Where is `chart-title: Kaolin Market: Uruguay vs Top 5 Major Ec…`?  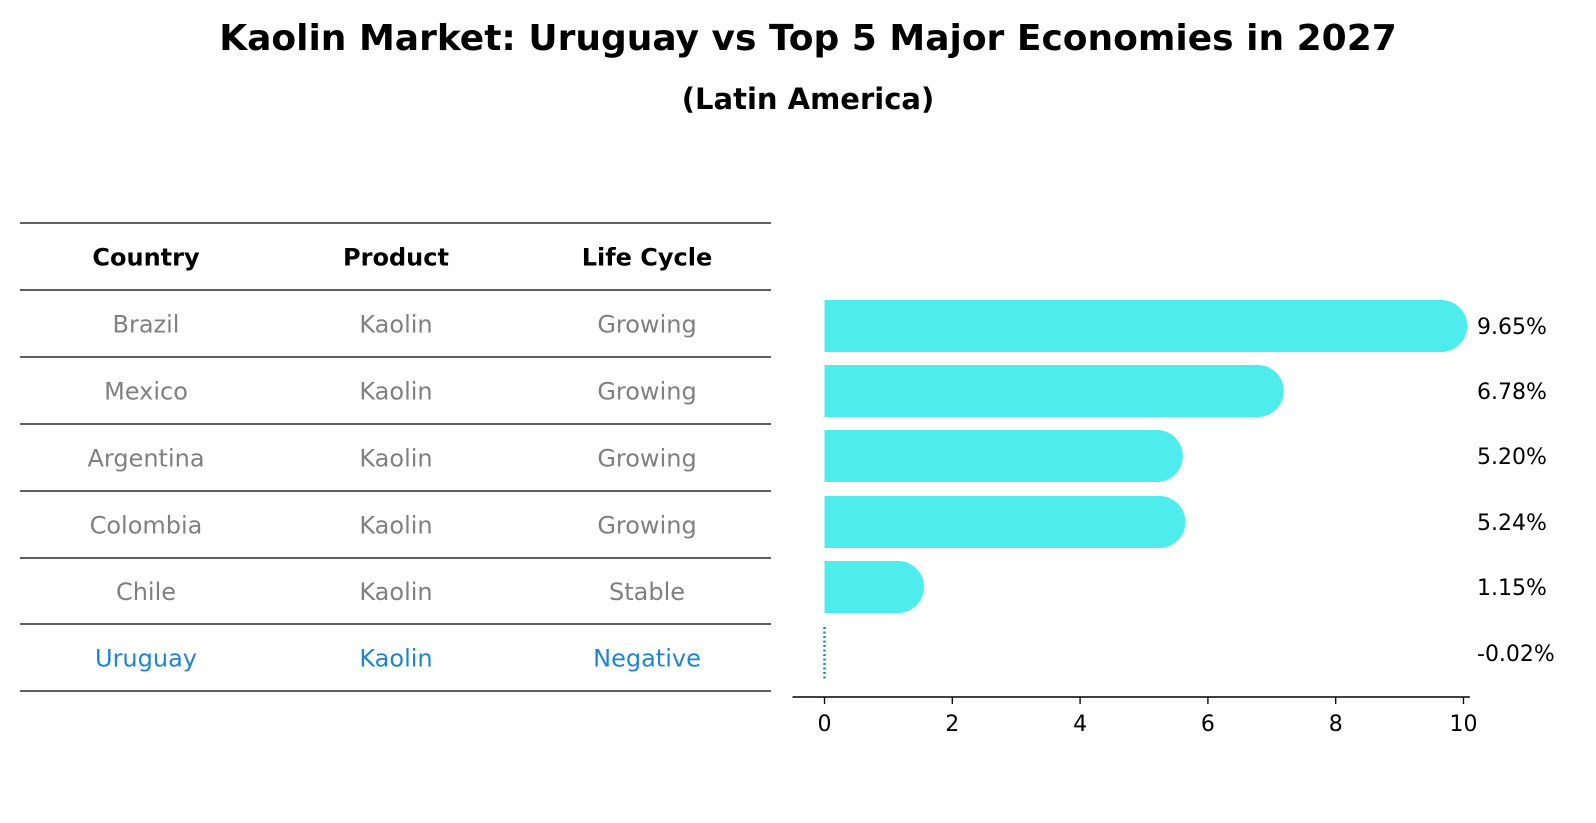
chart-title: Kaolin Market: Uruguay vs Top 5 Major Ec… is located at coordinates (808, 38).